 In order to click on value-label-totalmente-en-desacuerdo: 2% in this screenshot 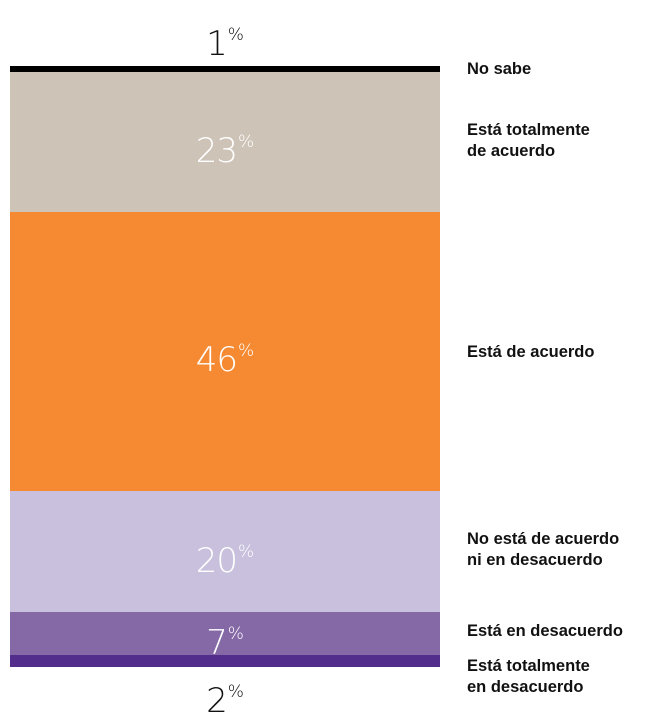, I will do `click(225, 696)`.